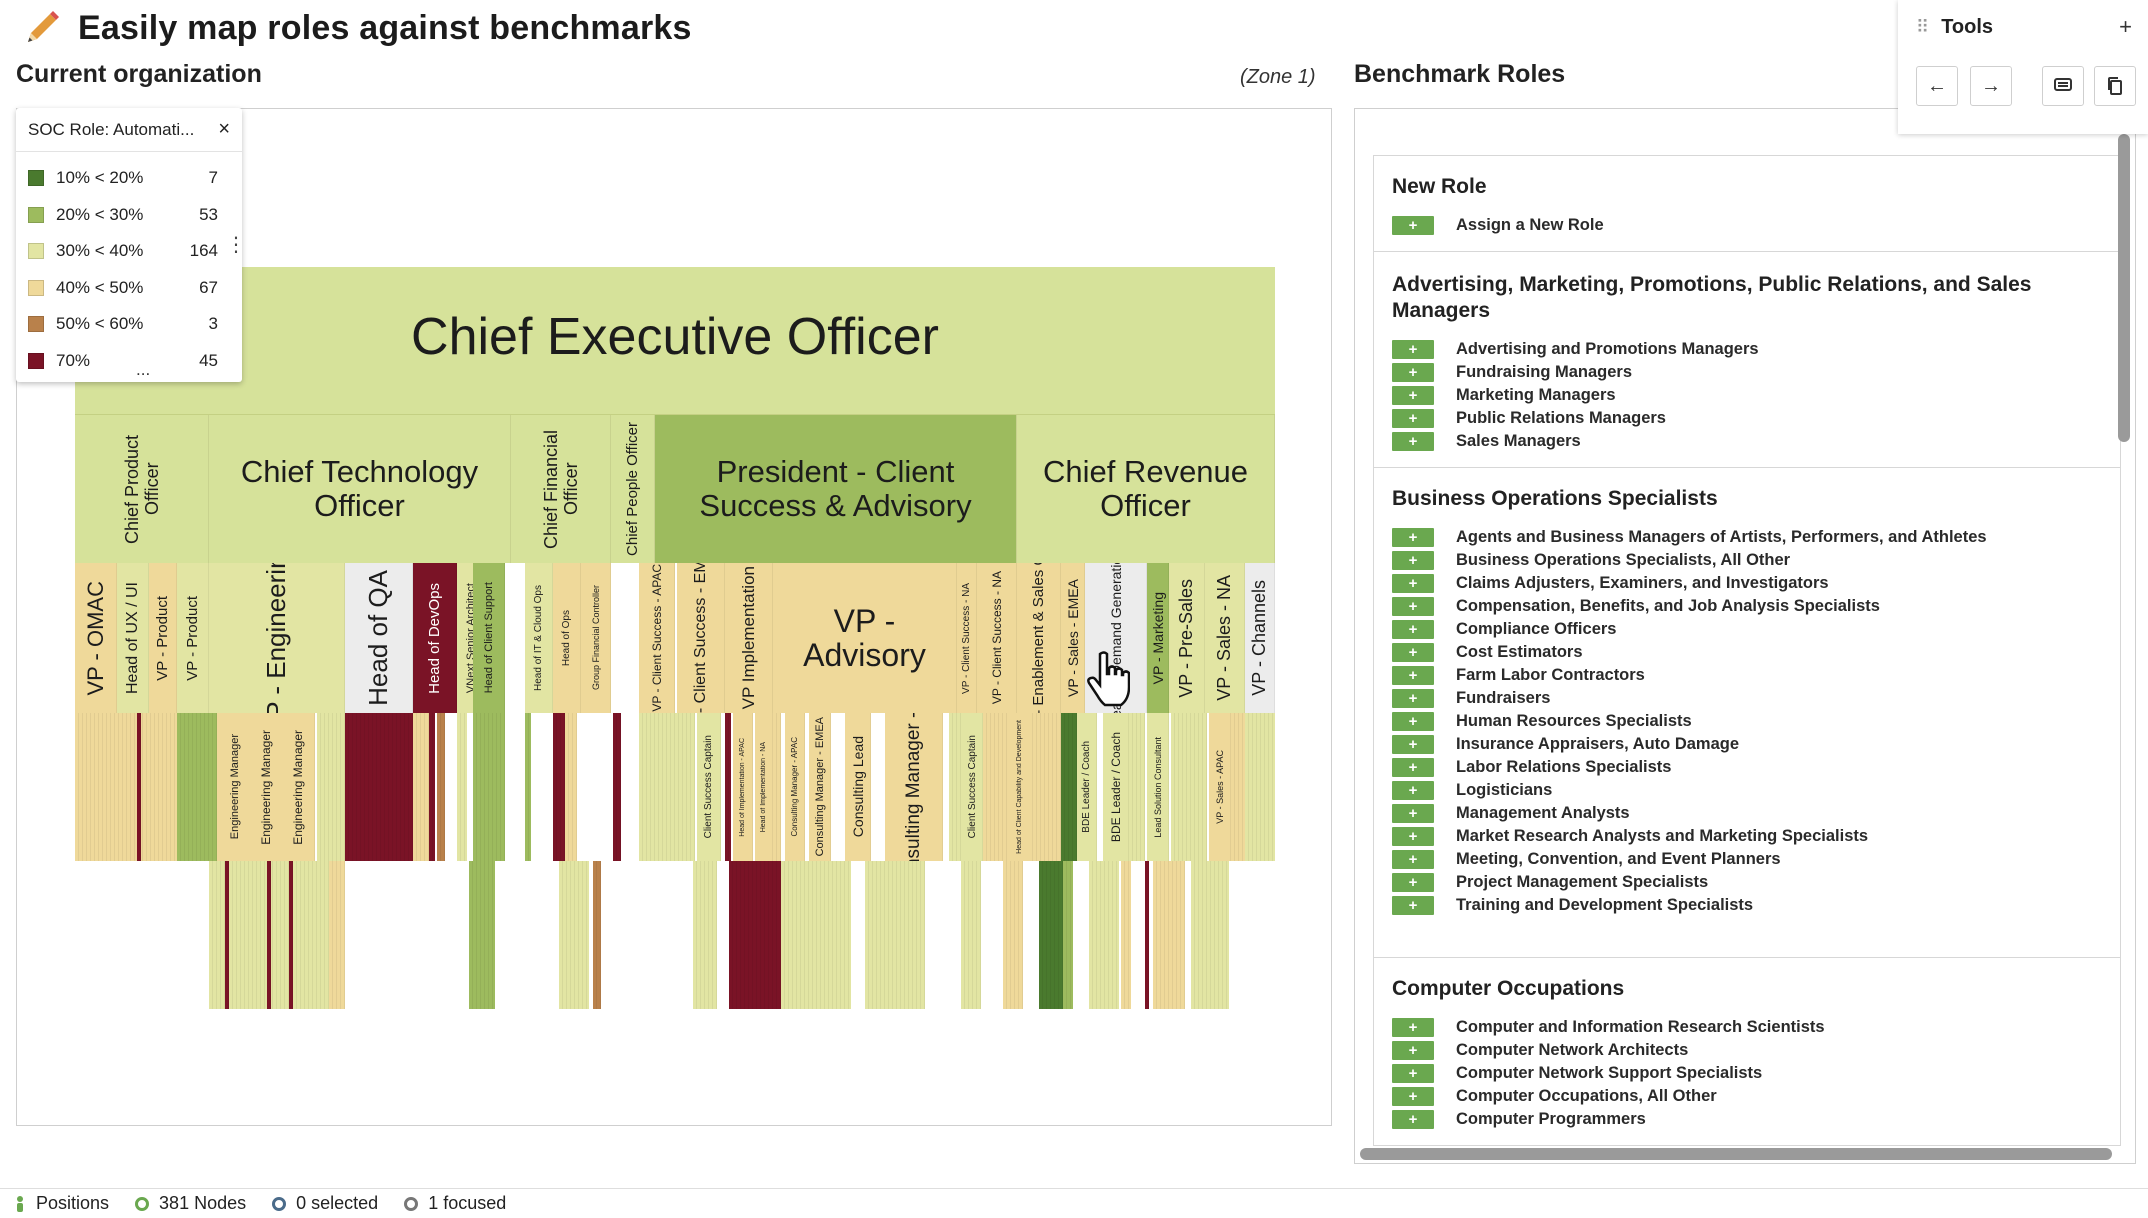 The height and width of the screenshot is (1218, 2148). What do you see at coordinates (1747, 698) in the screenshot?
I see `benchmark-role-item: + Fundraisers` at bounding box center [1747, 698].